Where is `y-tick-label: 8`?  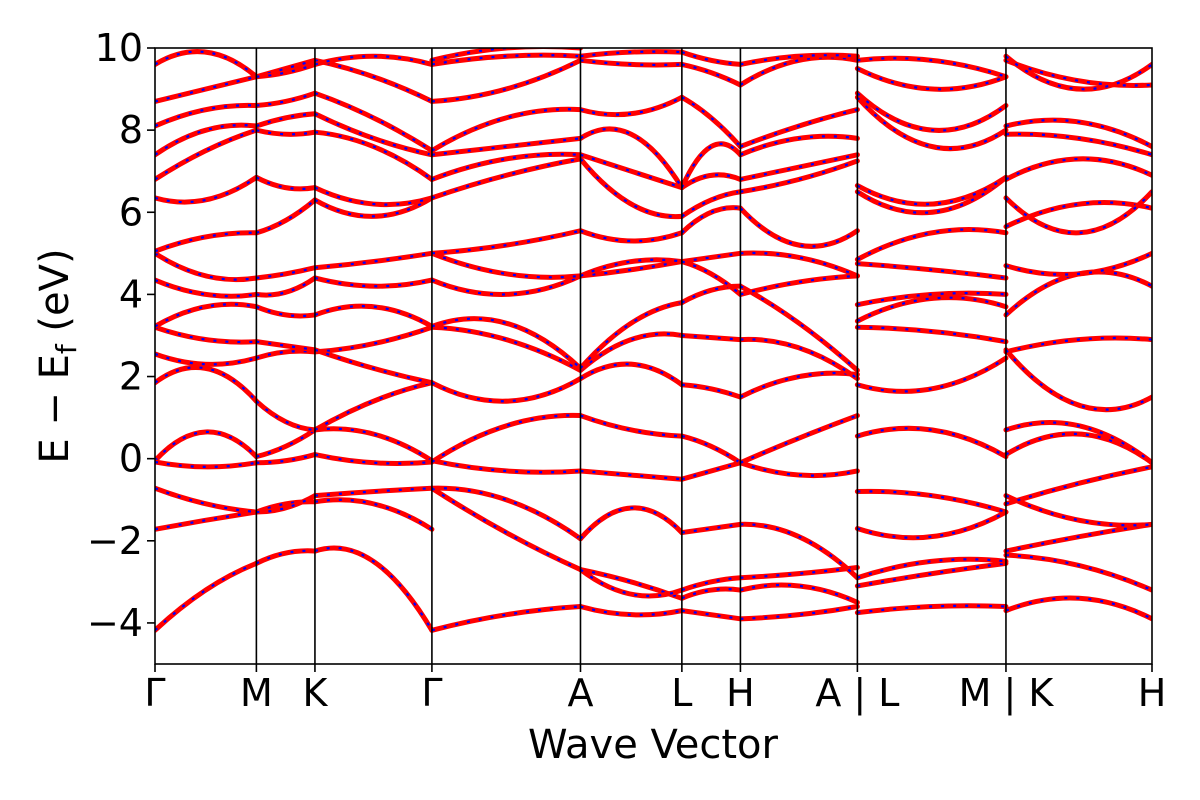 y-tick-label: 8 is located at coordinates (131, 130).